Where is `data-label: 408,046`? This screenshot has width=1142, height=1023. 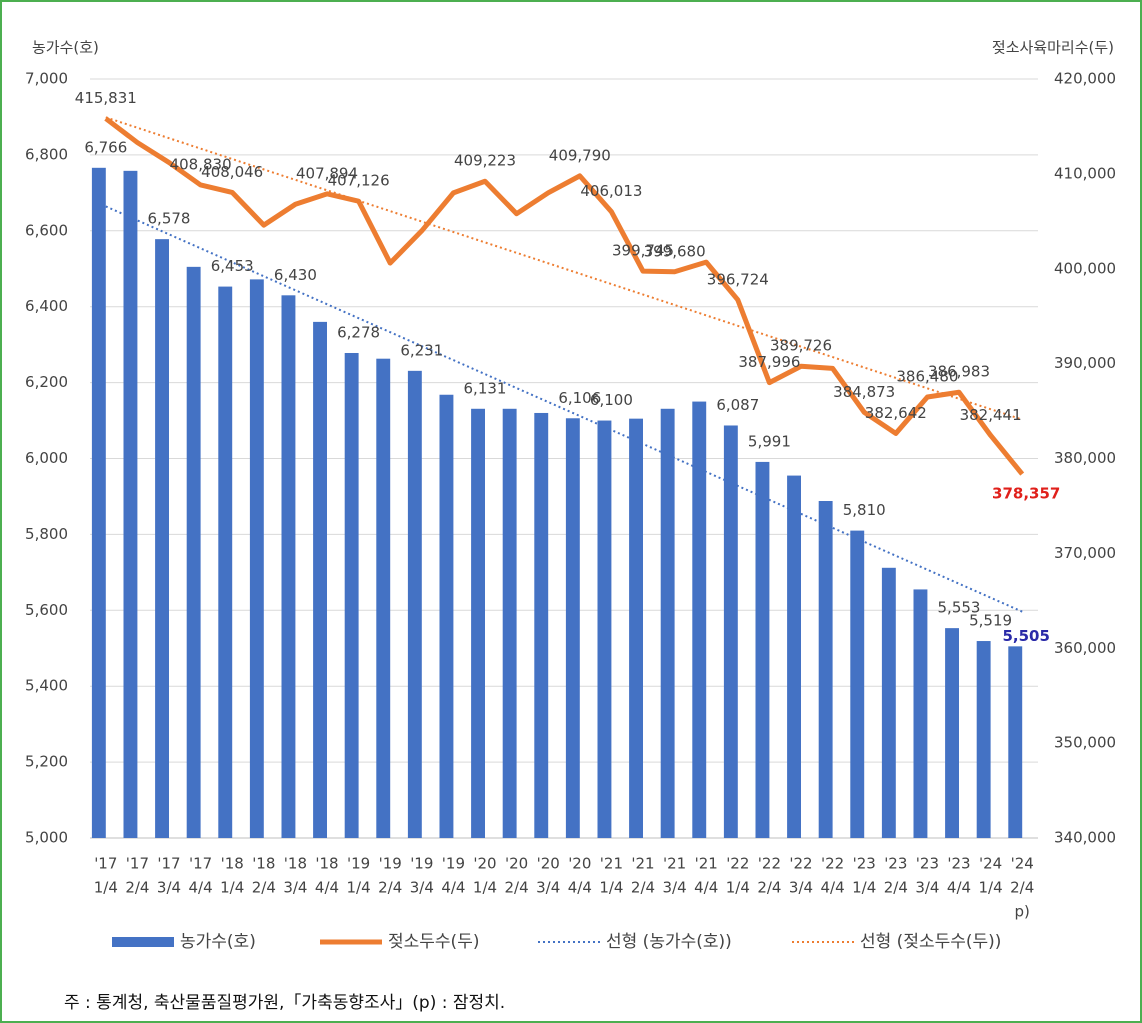 data-label: 408,046 is located at coordinates (232, 172).